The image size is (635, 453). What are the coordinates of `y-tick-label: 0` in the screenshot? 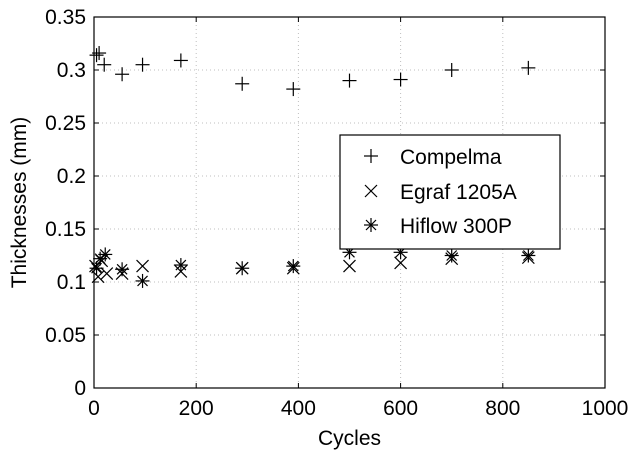 It's located at (80, 388).